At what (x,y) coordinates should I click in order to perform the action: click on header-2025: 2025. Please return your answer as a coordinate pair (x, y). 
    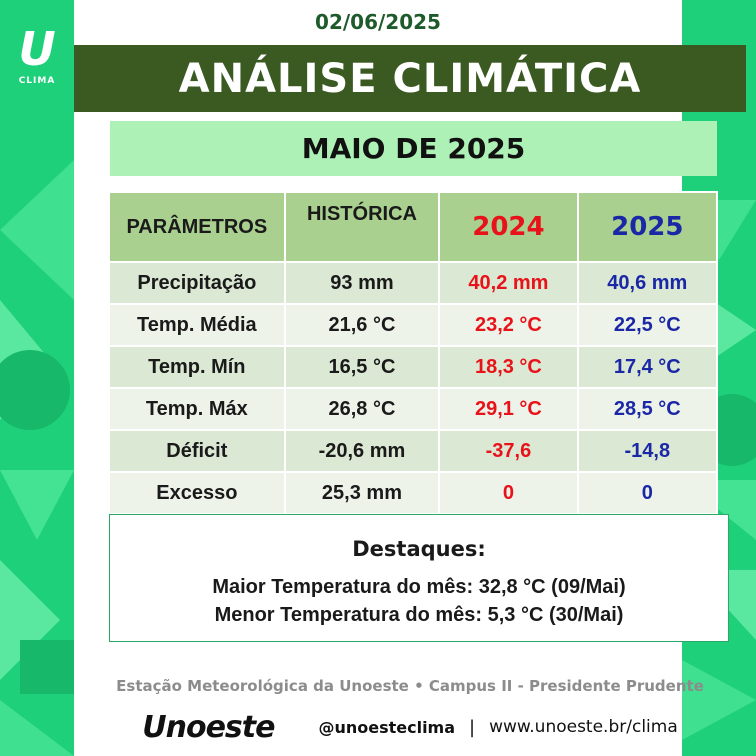
    Looking at the image, I should click on (647, 227).